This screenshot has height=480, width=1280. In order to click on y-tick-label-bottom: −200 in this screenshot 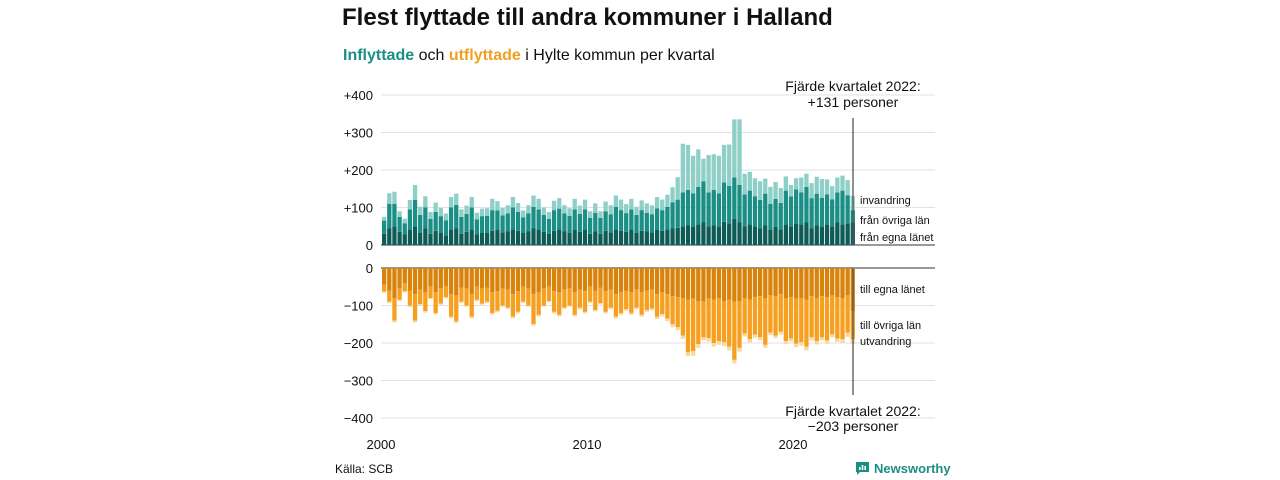, I will do `click(358, 343)`.